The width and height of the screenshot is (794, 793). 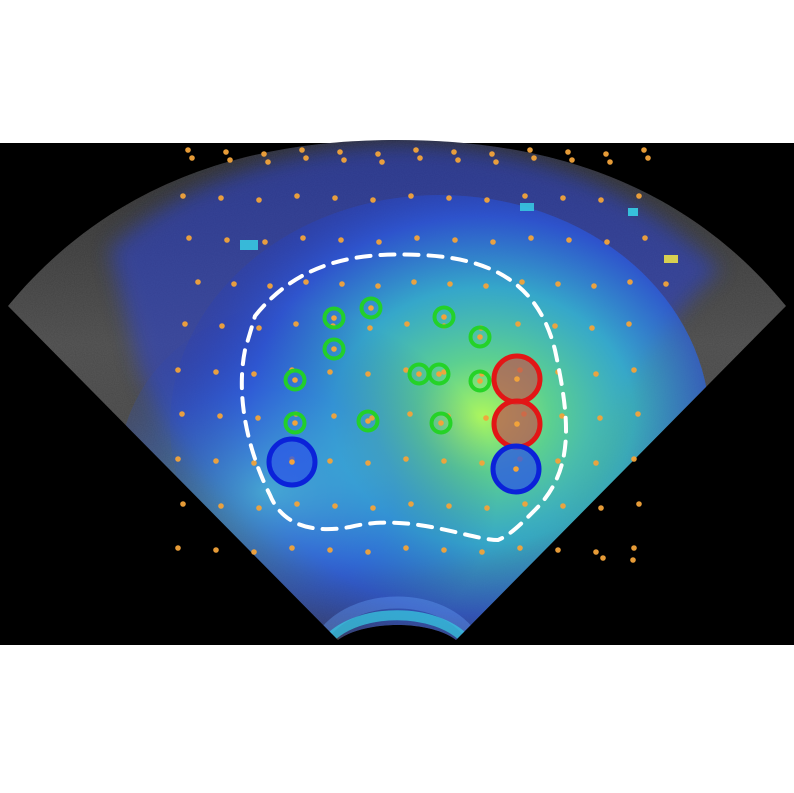 I want to click on blue-circle-marker, so click(x=292, y=462).